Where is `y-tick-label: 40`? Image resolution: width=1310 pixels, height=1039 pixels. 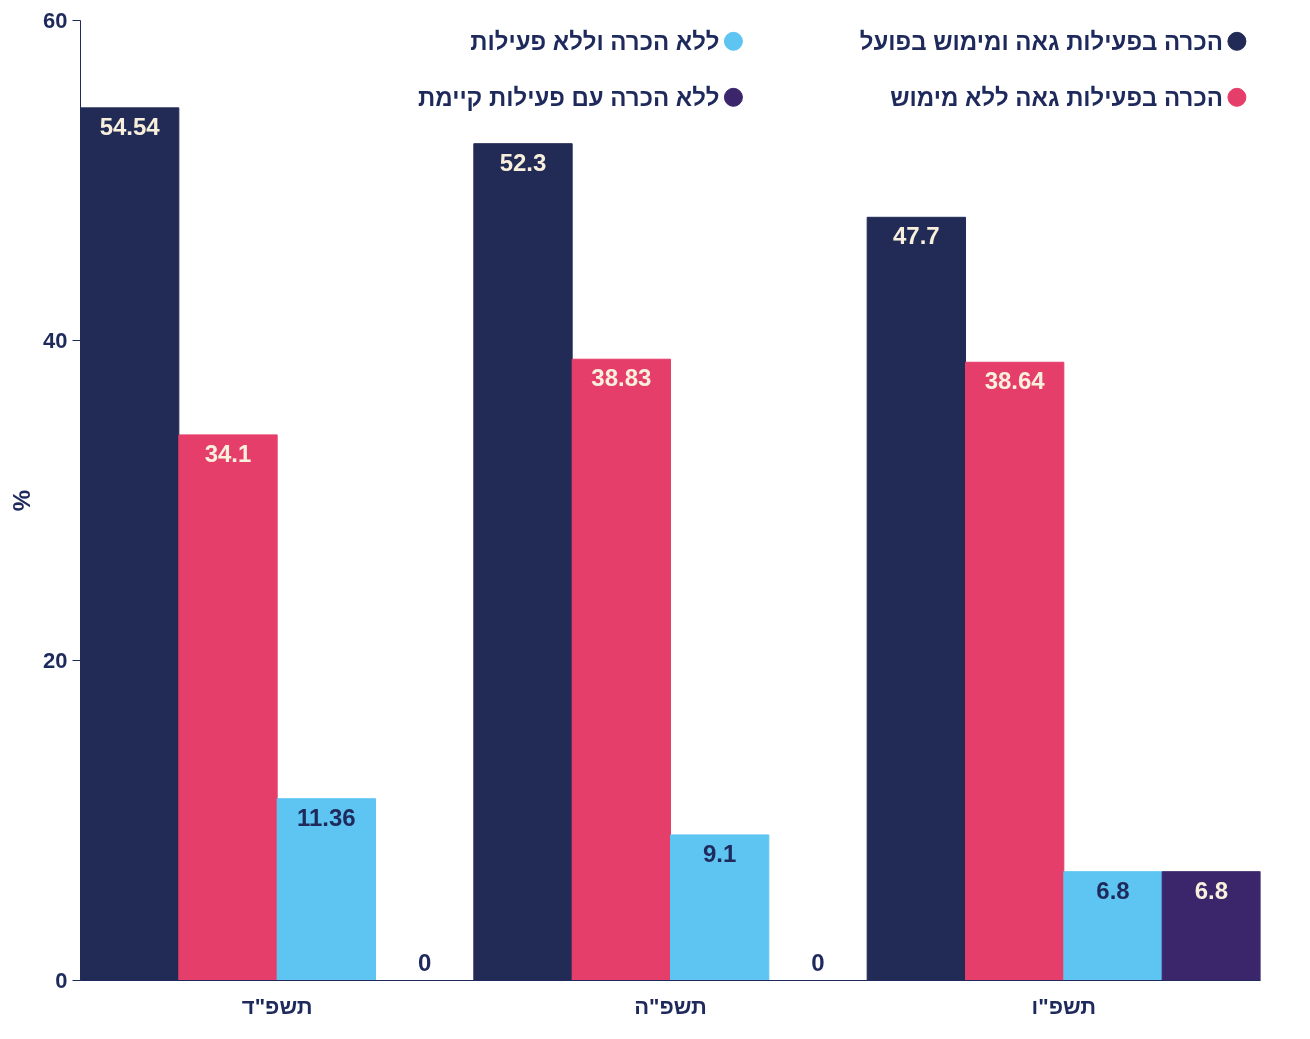
y-tick-label: 40 is located at coordinates (55, 340).